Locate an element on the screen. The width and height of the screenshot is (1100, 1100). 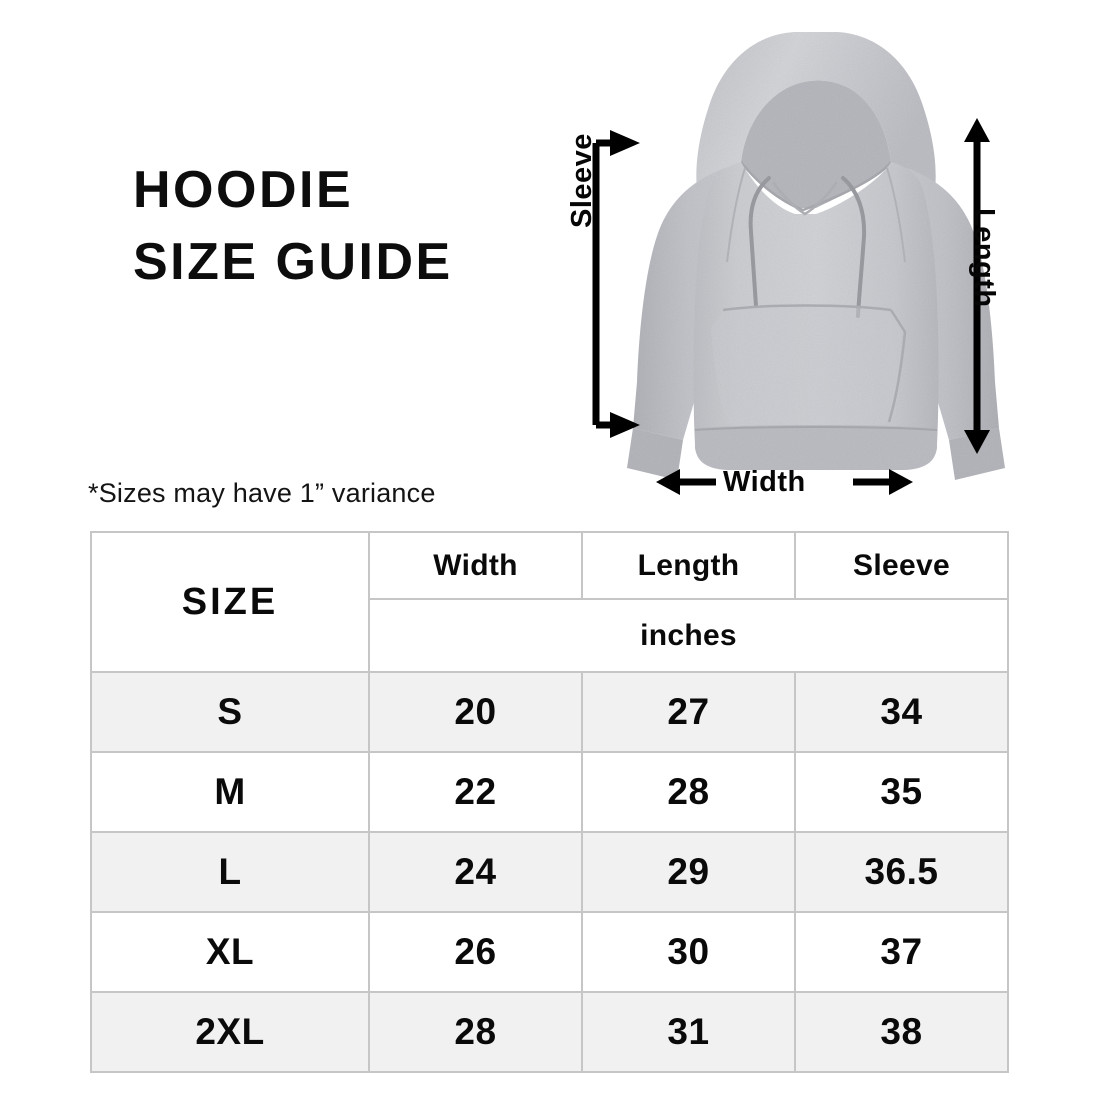
header-width: Width is located at coordinates (475, 565).